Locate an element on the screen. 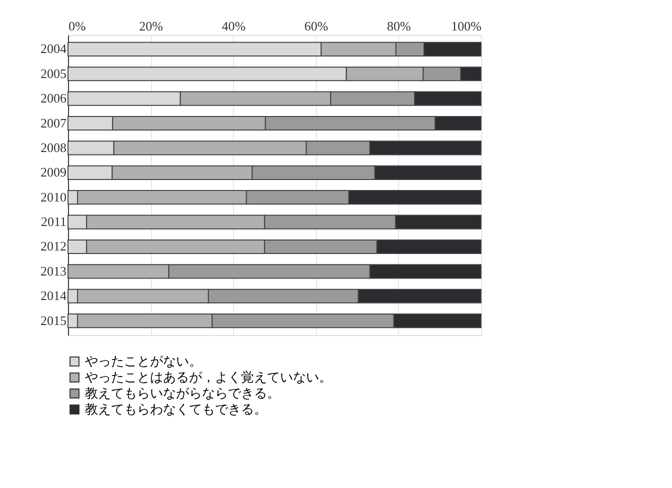 Image resolution: width=672 pixels, height=488 pixels. legend-label: やったことはあるが，よく覚えていない。 is located at coordinates (208, 377).